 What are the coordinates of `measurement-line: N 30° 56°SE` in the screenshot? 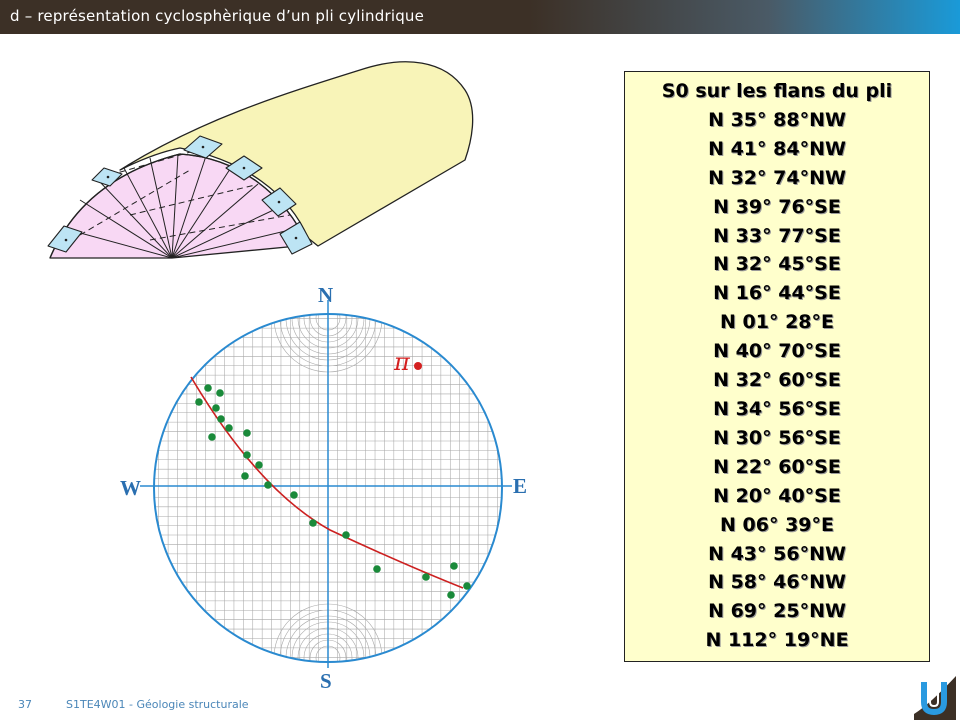 It's located at (777, 437).